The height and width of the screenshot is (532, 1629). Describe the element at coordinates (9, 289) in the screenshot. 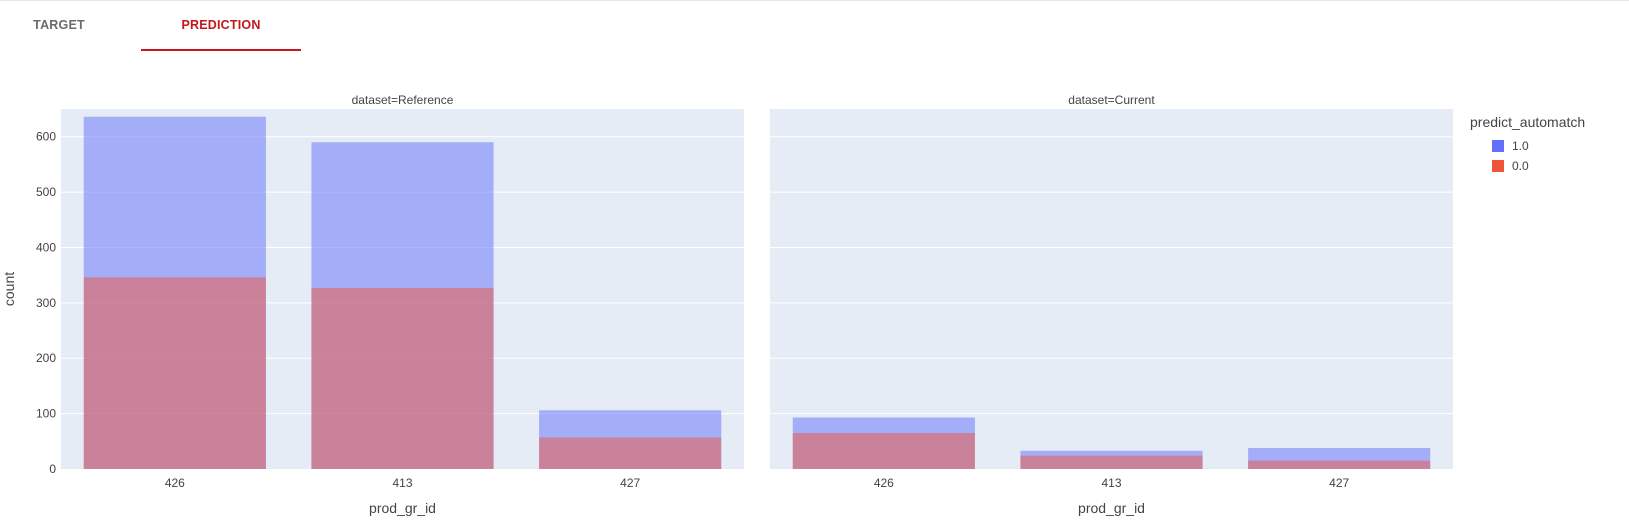

I see `y-axis-title: count` at that location.